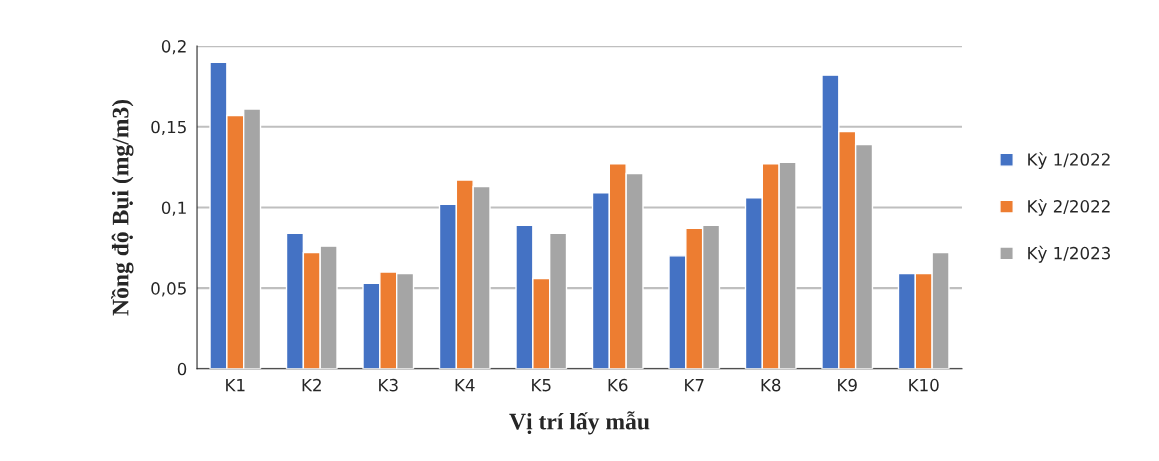 The width and height of the screenshot is (1159, 461). What do you see at coordinates (122, 207) in the screenshot?
I see `y-axis-title: Nồng độ Bụi (mg/m3)` at bounding box center [122, 207].